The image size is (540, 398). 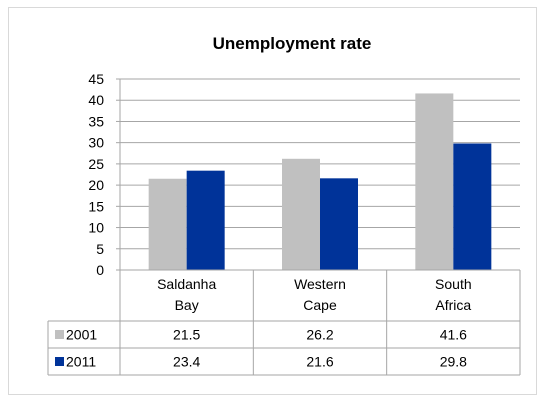 I want to click on y-tick-label: 45, so click(x=96, y=79).